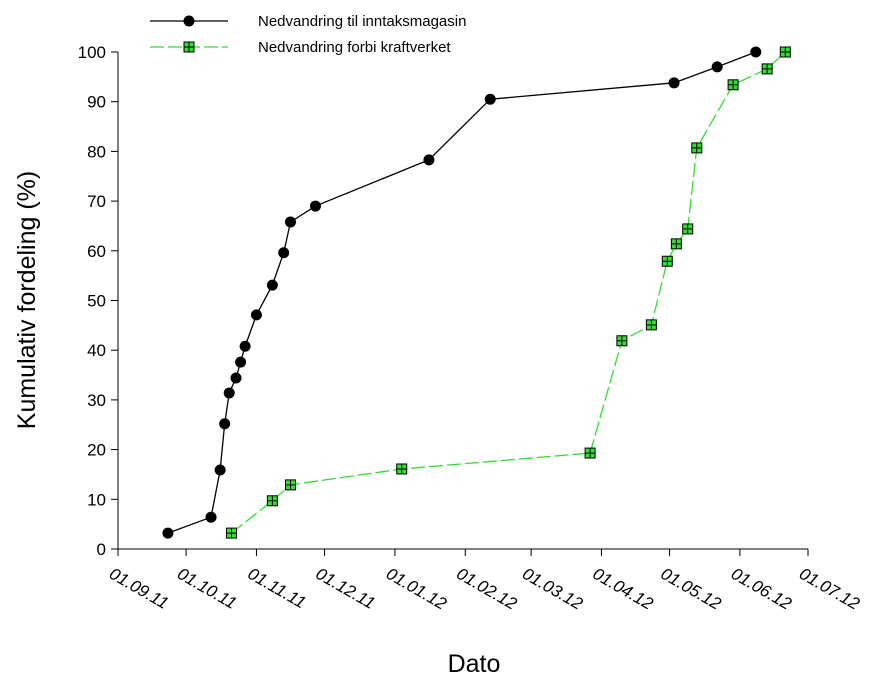  Describe the element at coordinates (96, 251) in the screenshot. I see `y-tick-label: 60` at that location.